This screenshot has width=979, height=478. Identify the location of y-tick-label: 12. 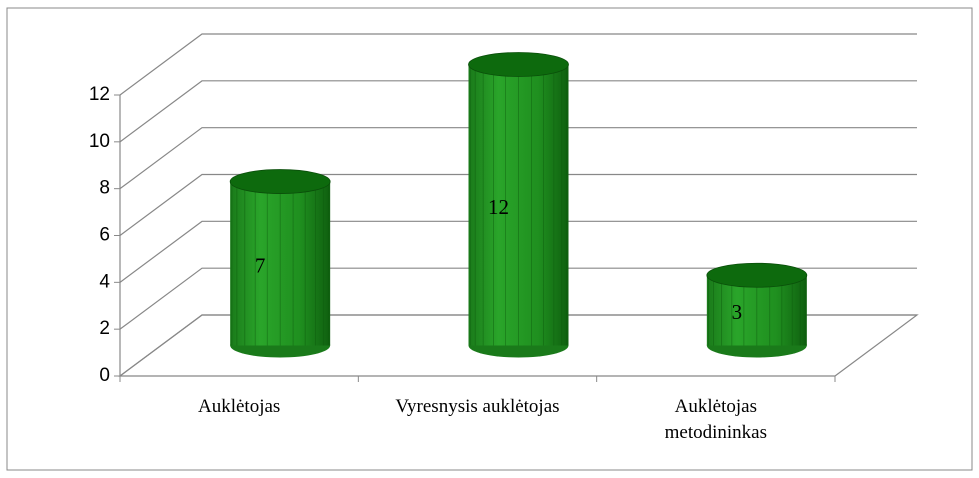
(99, 94).